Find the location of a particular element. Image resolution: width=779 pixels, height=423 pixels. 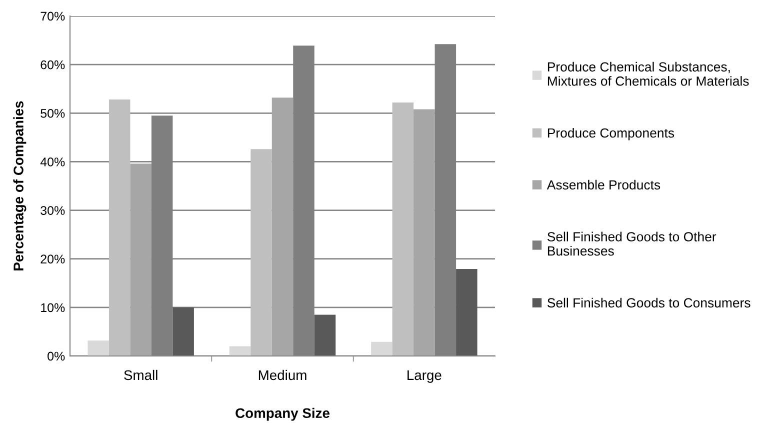

legend-label: Sell Finished Goods to Consumers is located at coordinates (648, 303).